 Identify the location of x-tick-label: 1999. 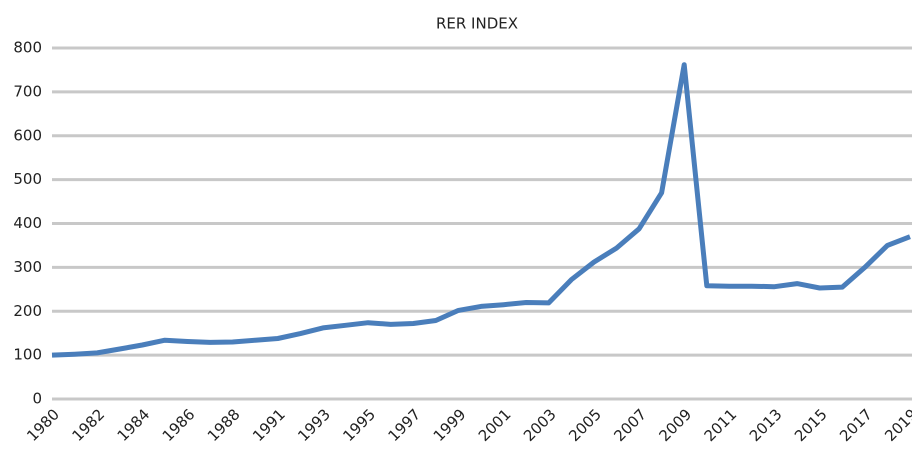
(450, 425).